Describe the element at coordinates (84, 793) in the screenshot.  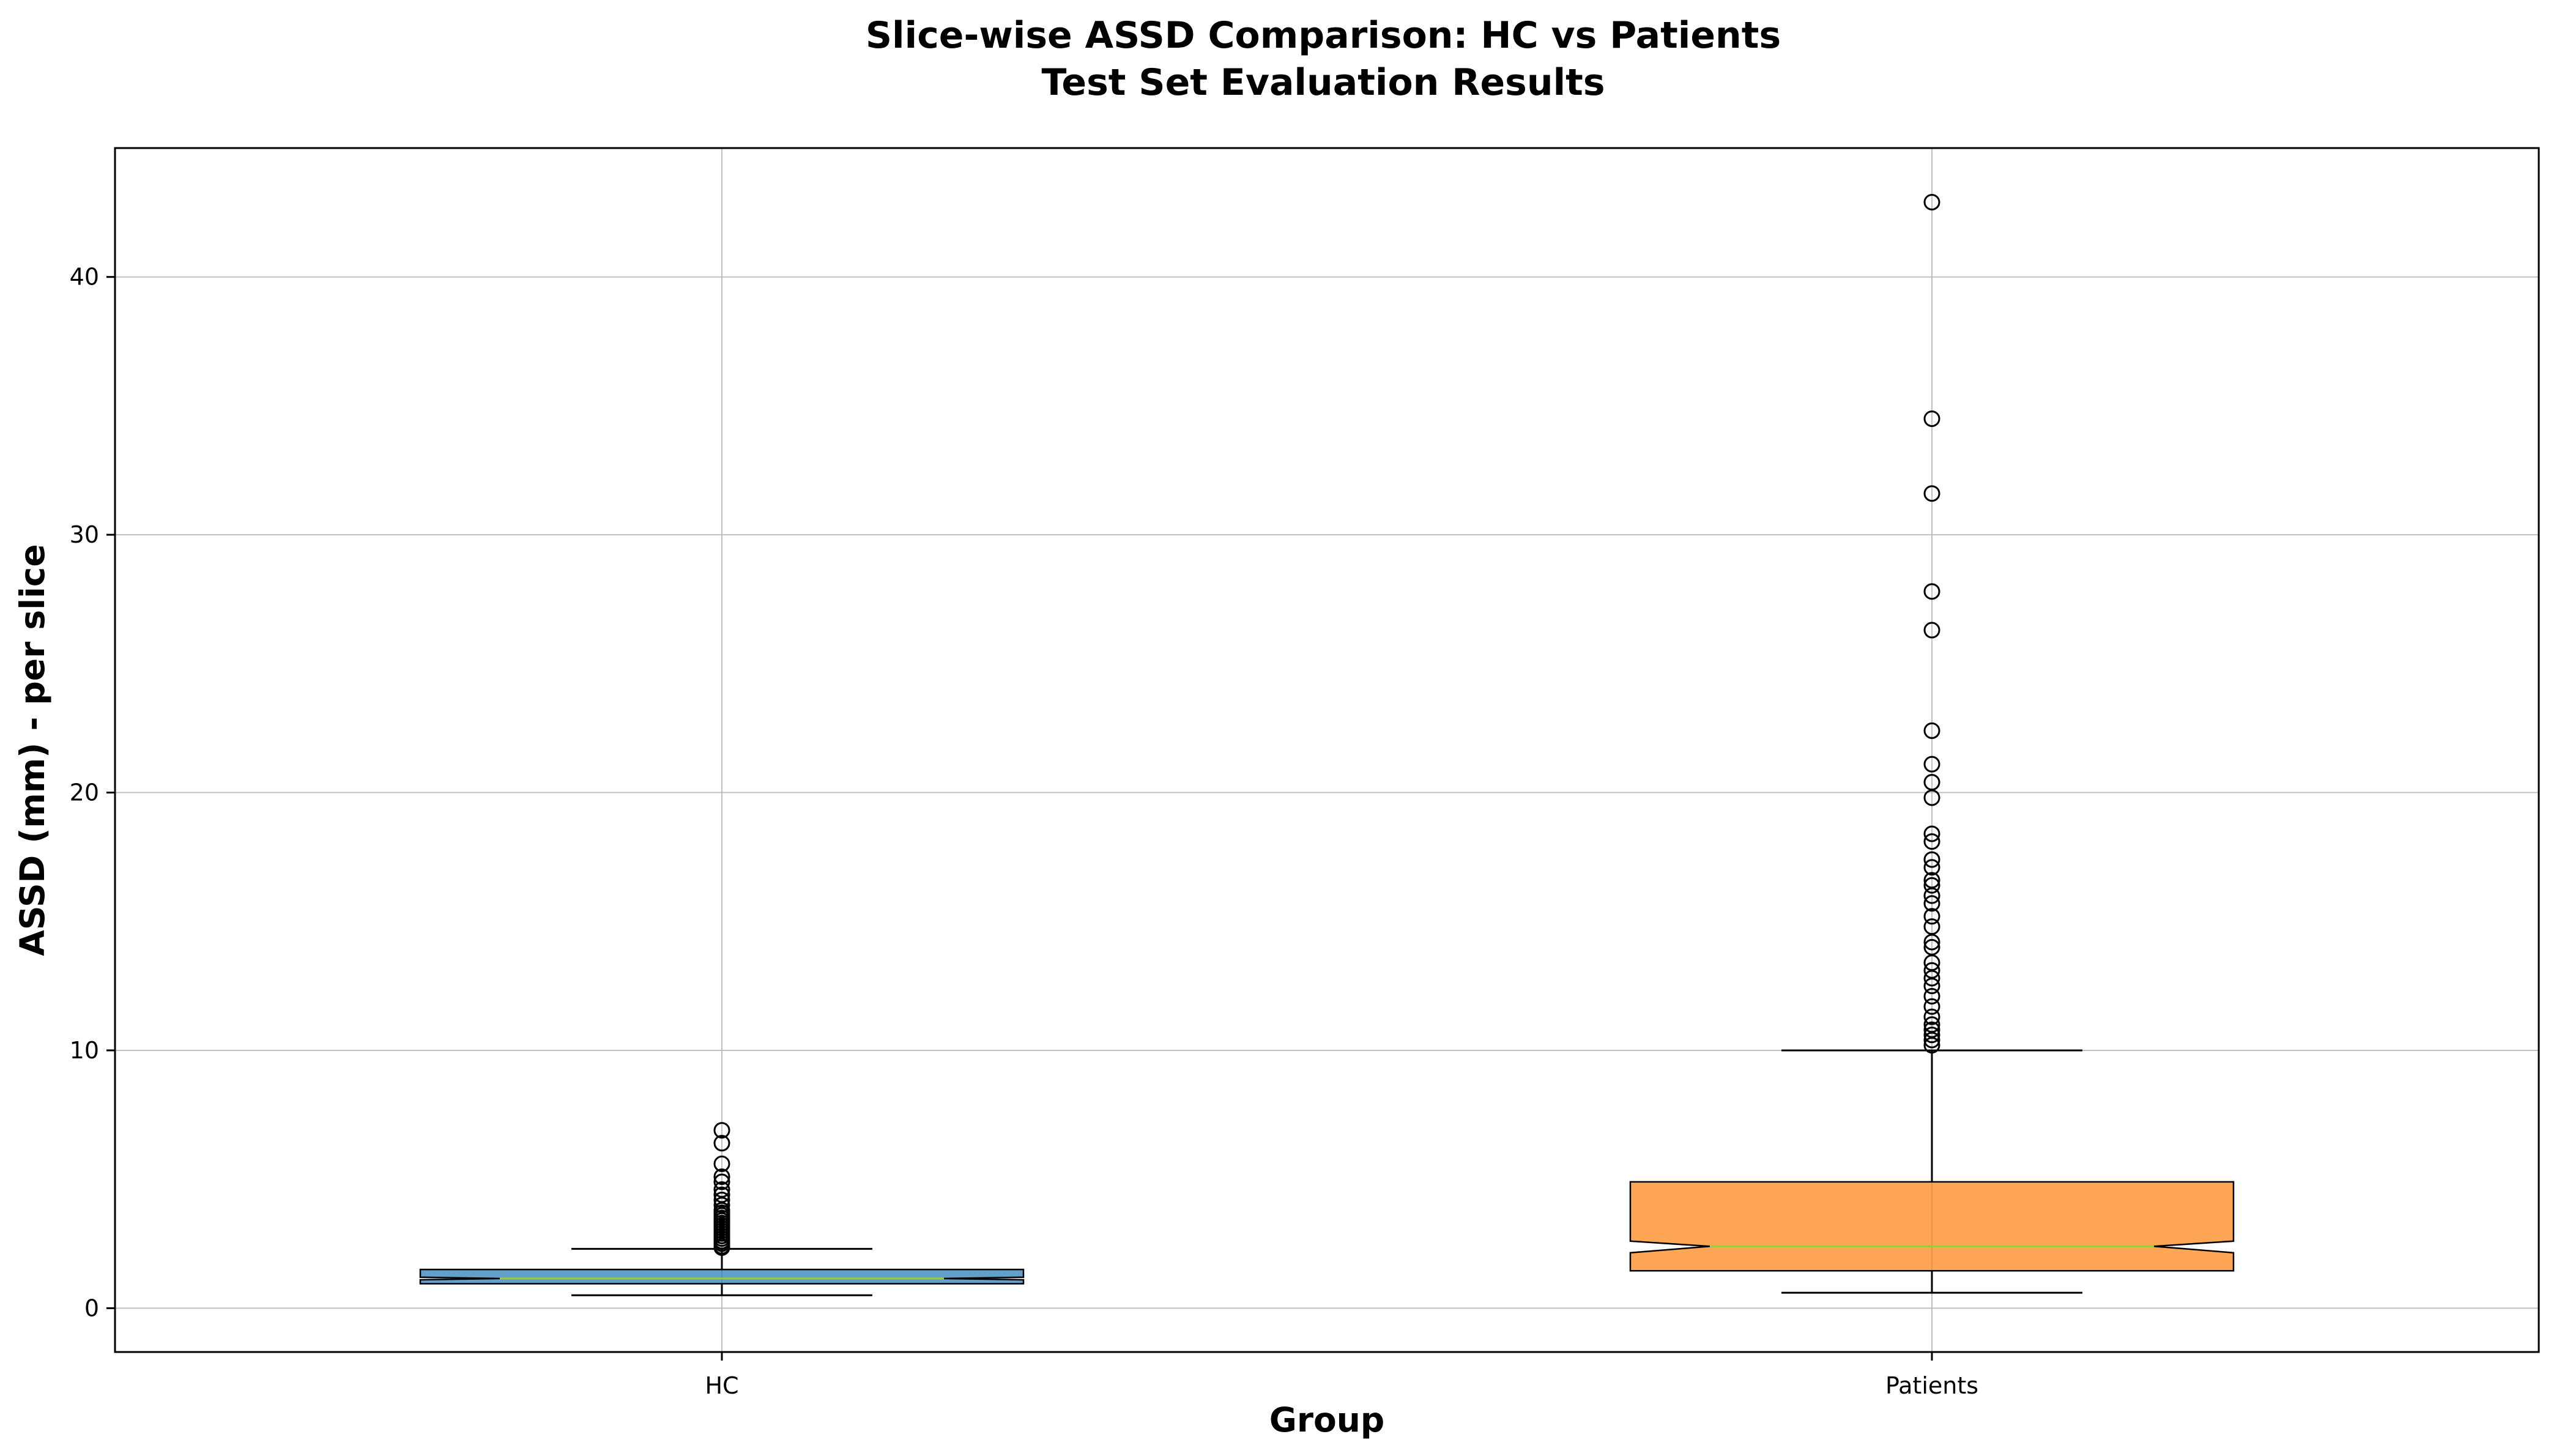
I see `y-tick-label: 20` at that location.